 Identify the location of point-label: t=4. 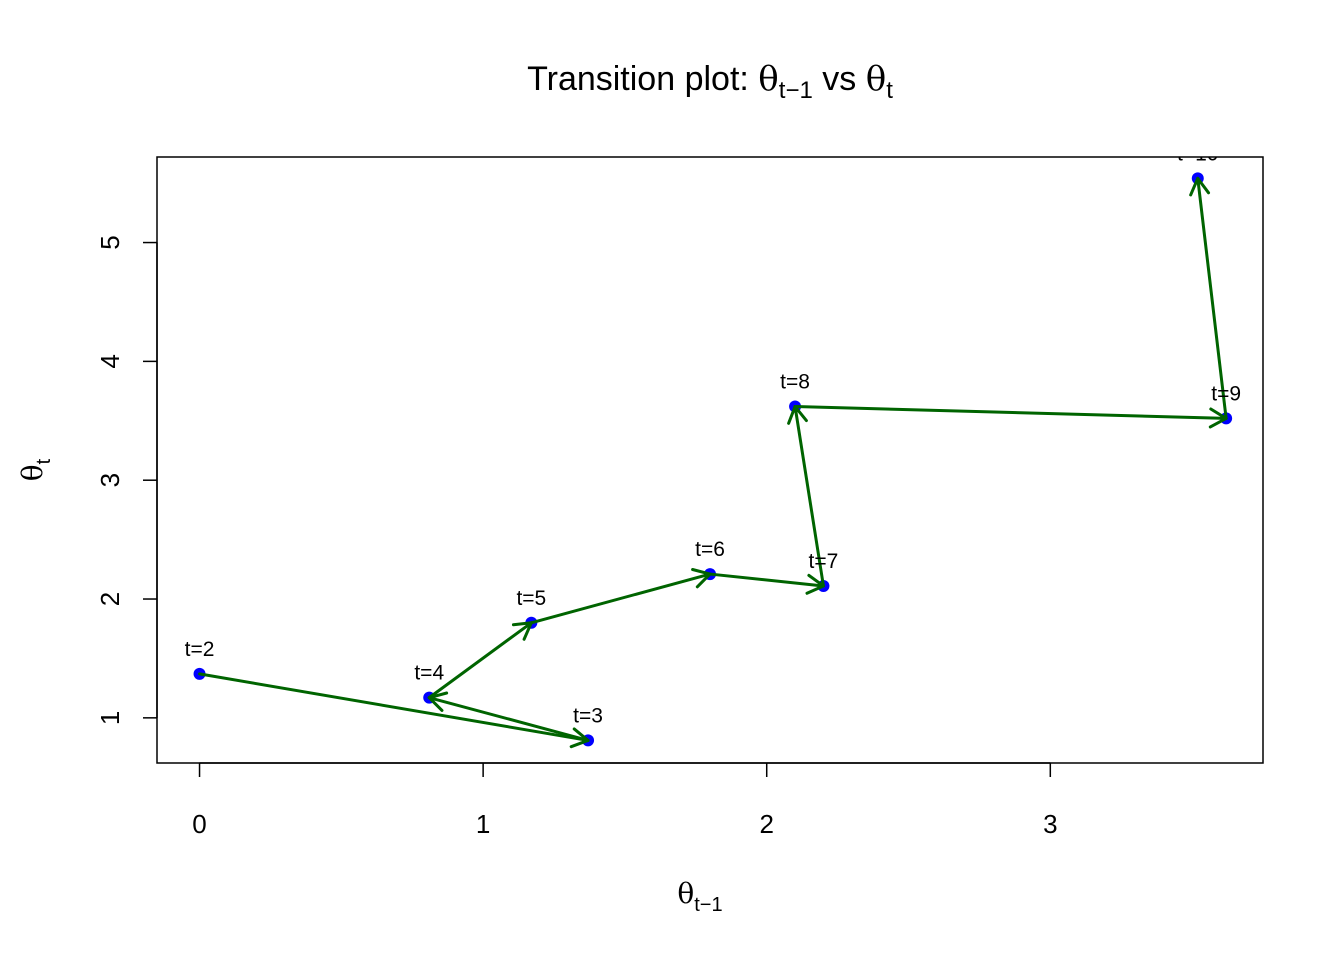
(429, 673).